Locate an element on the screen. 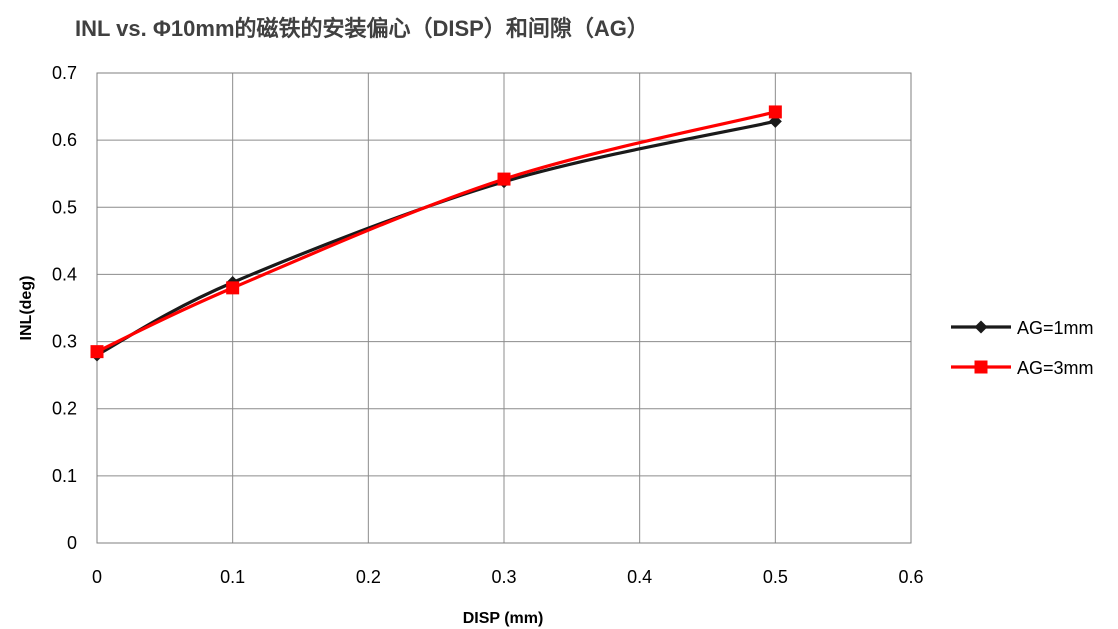  x-tick-label: 0.1 is located at coordinates (232, 577).